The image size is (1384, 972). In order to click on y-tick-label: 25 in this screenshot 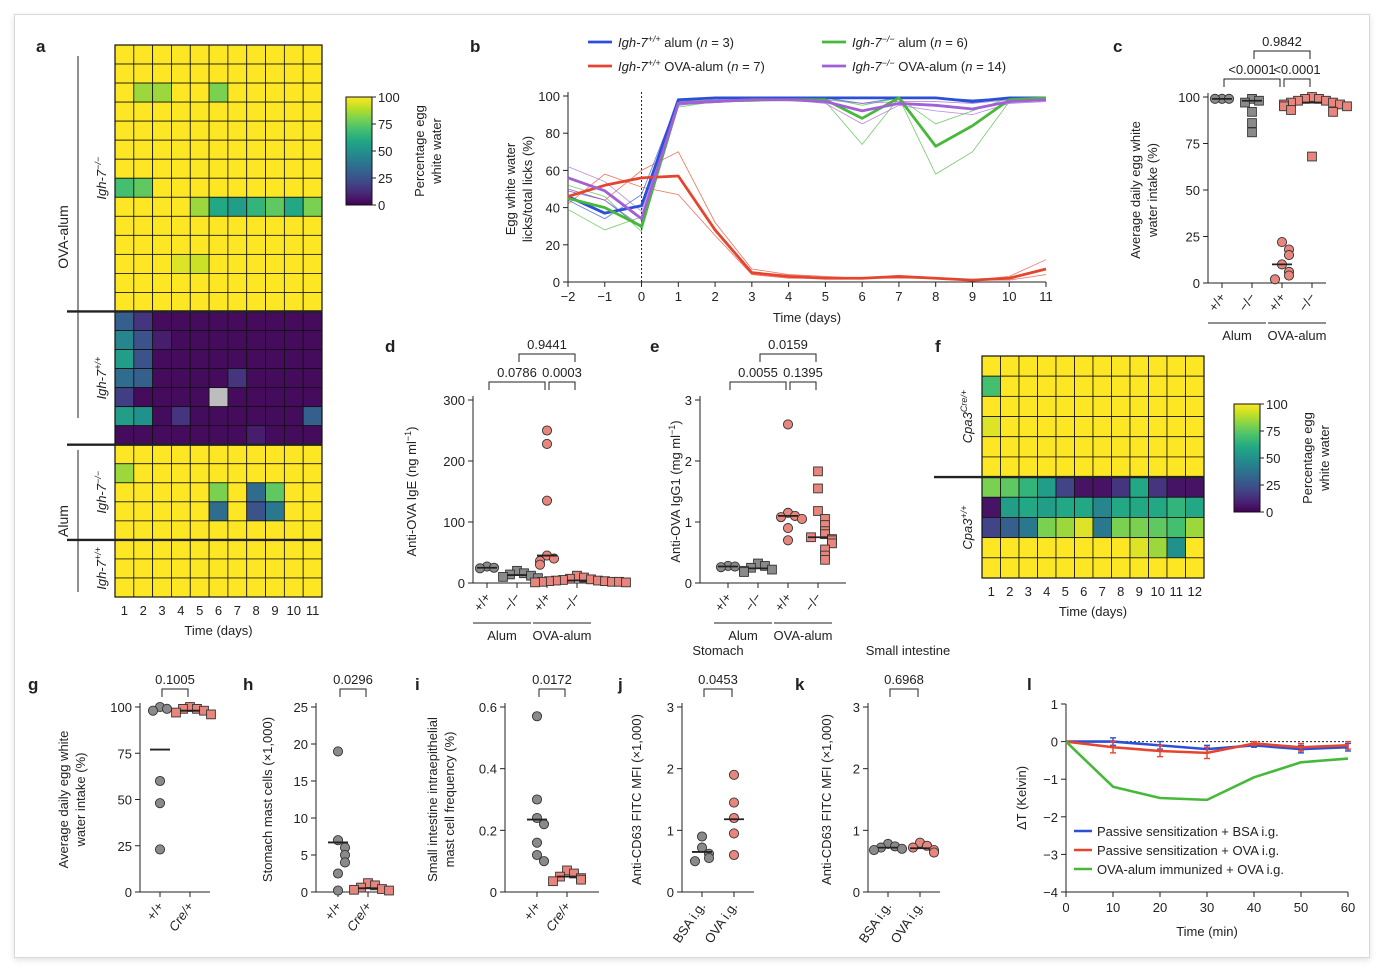, I will do `click(1193, 237)`.